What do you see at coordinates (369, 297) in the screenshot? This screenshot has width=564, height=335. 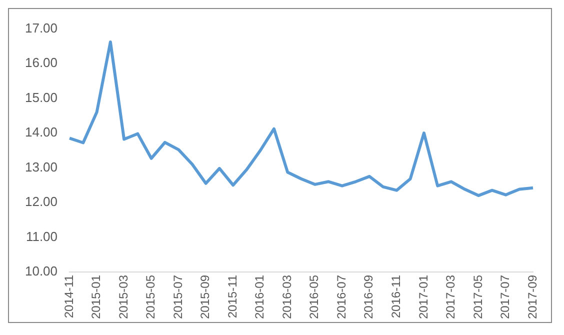 I see `x-tick-label: 2016-09` at bounding box center [369, 297].